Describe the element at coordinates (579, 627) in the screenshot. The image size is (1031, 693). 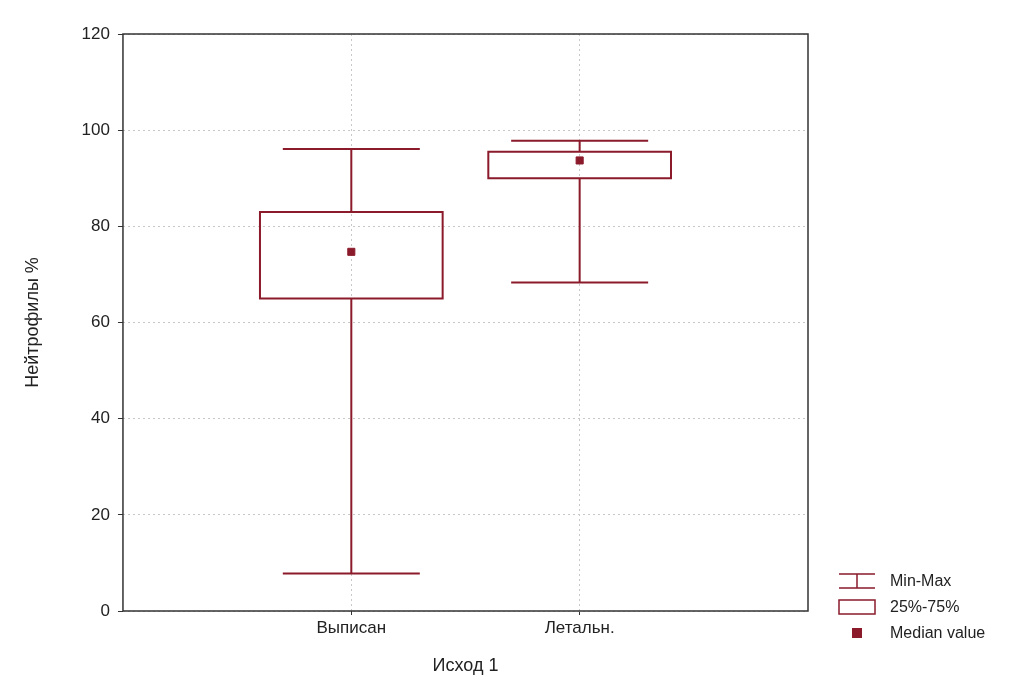
I see `x-tick-label: Летальн.` at that location.